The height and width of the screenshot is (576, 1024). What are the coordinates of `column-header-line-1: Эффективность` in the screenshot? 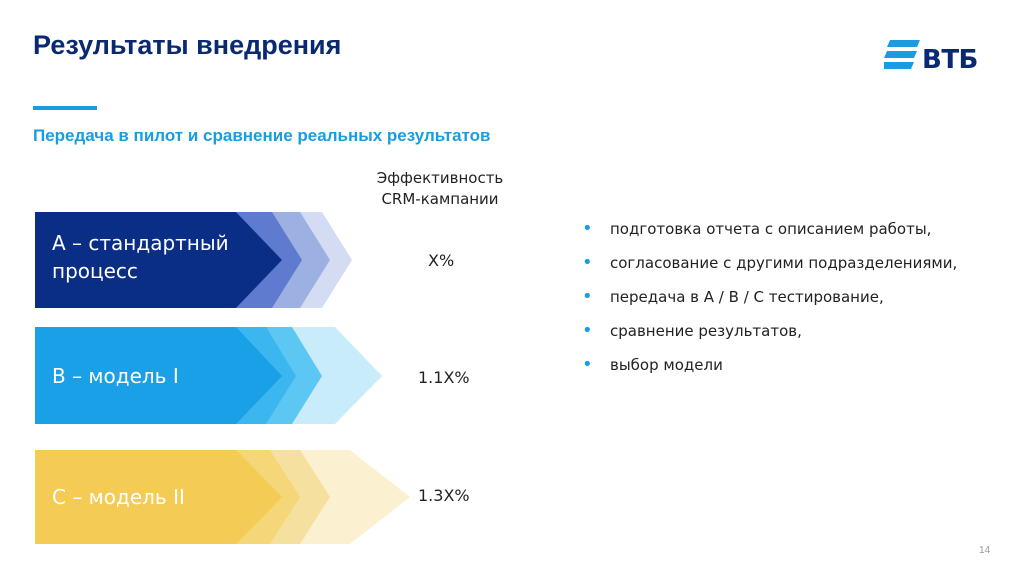 It's located at (440, 178).